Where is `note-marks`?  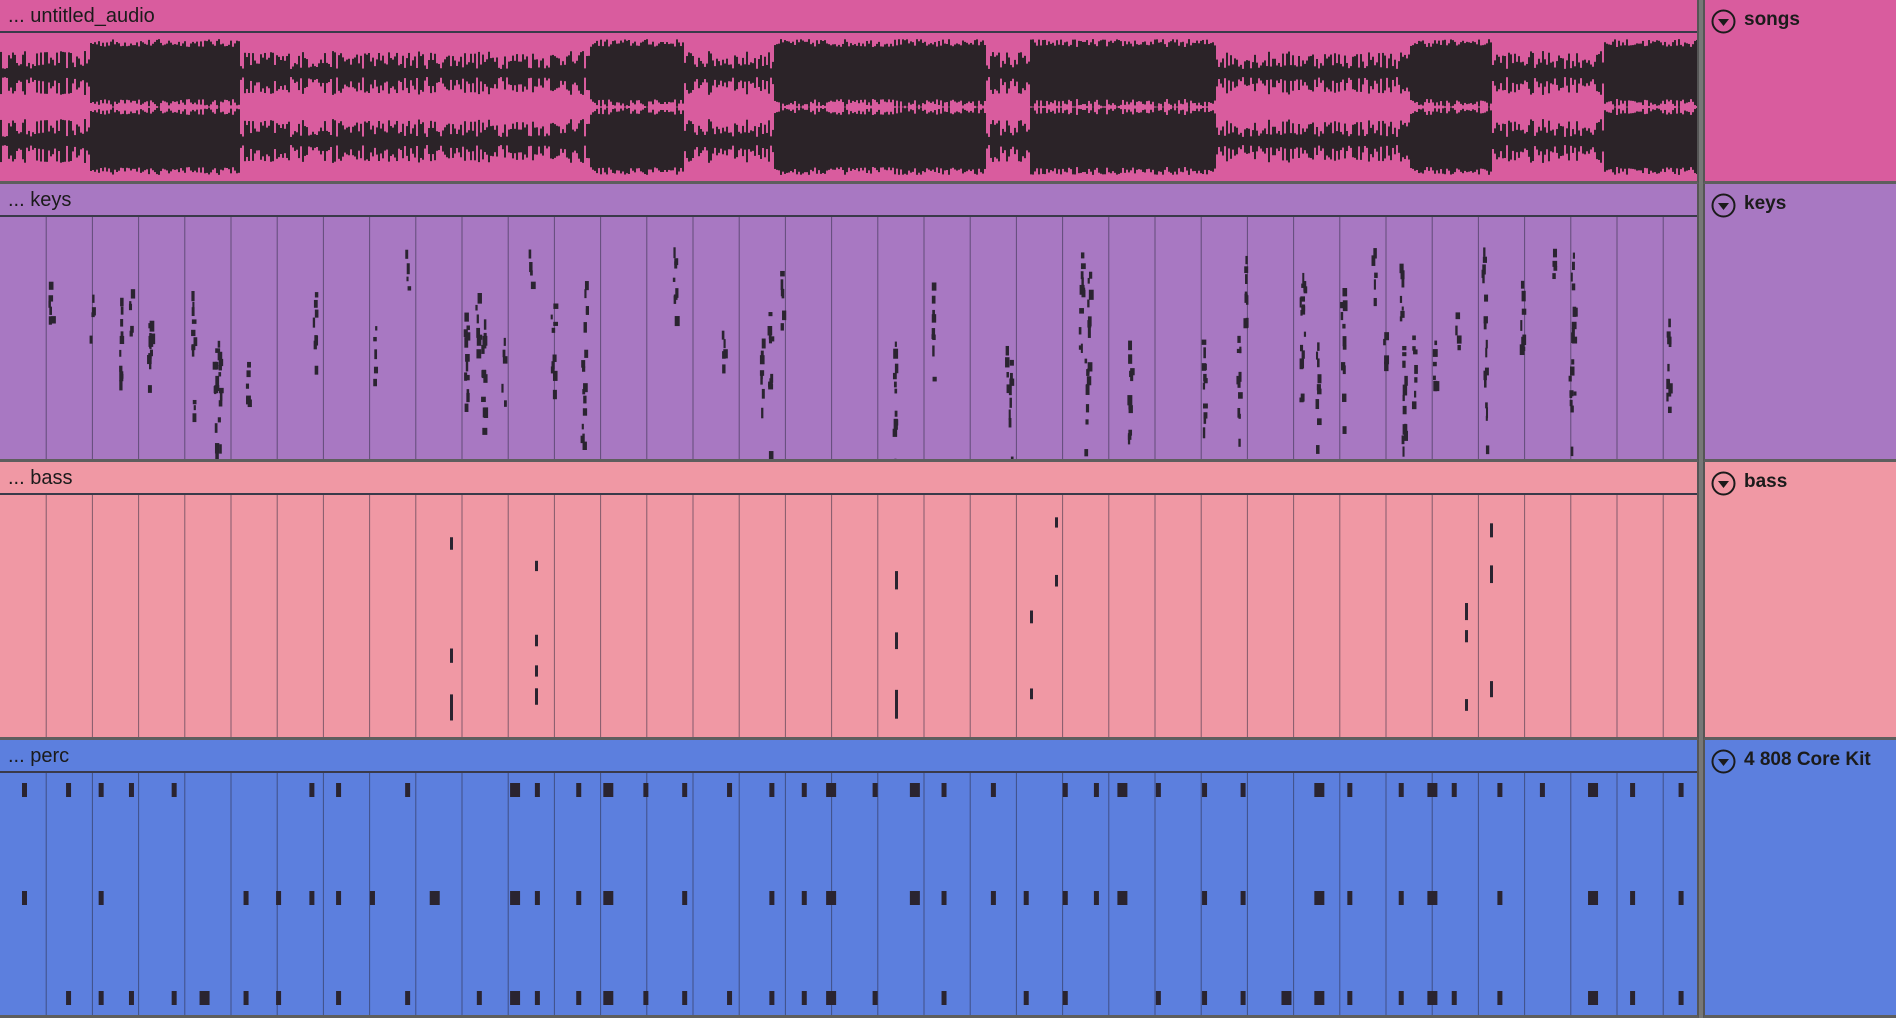 note-marks is located at coordinates (971, 619).